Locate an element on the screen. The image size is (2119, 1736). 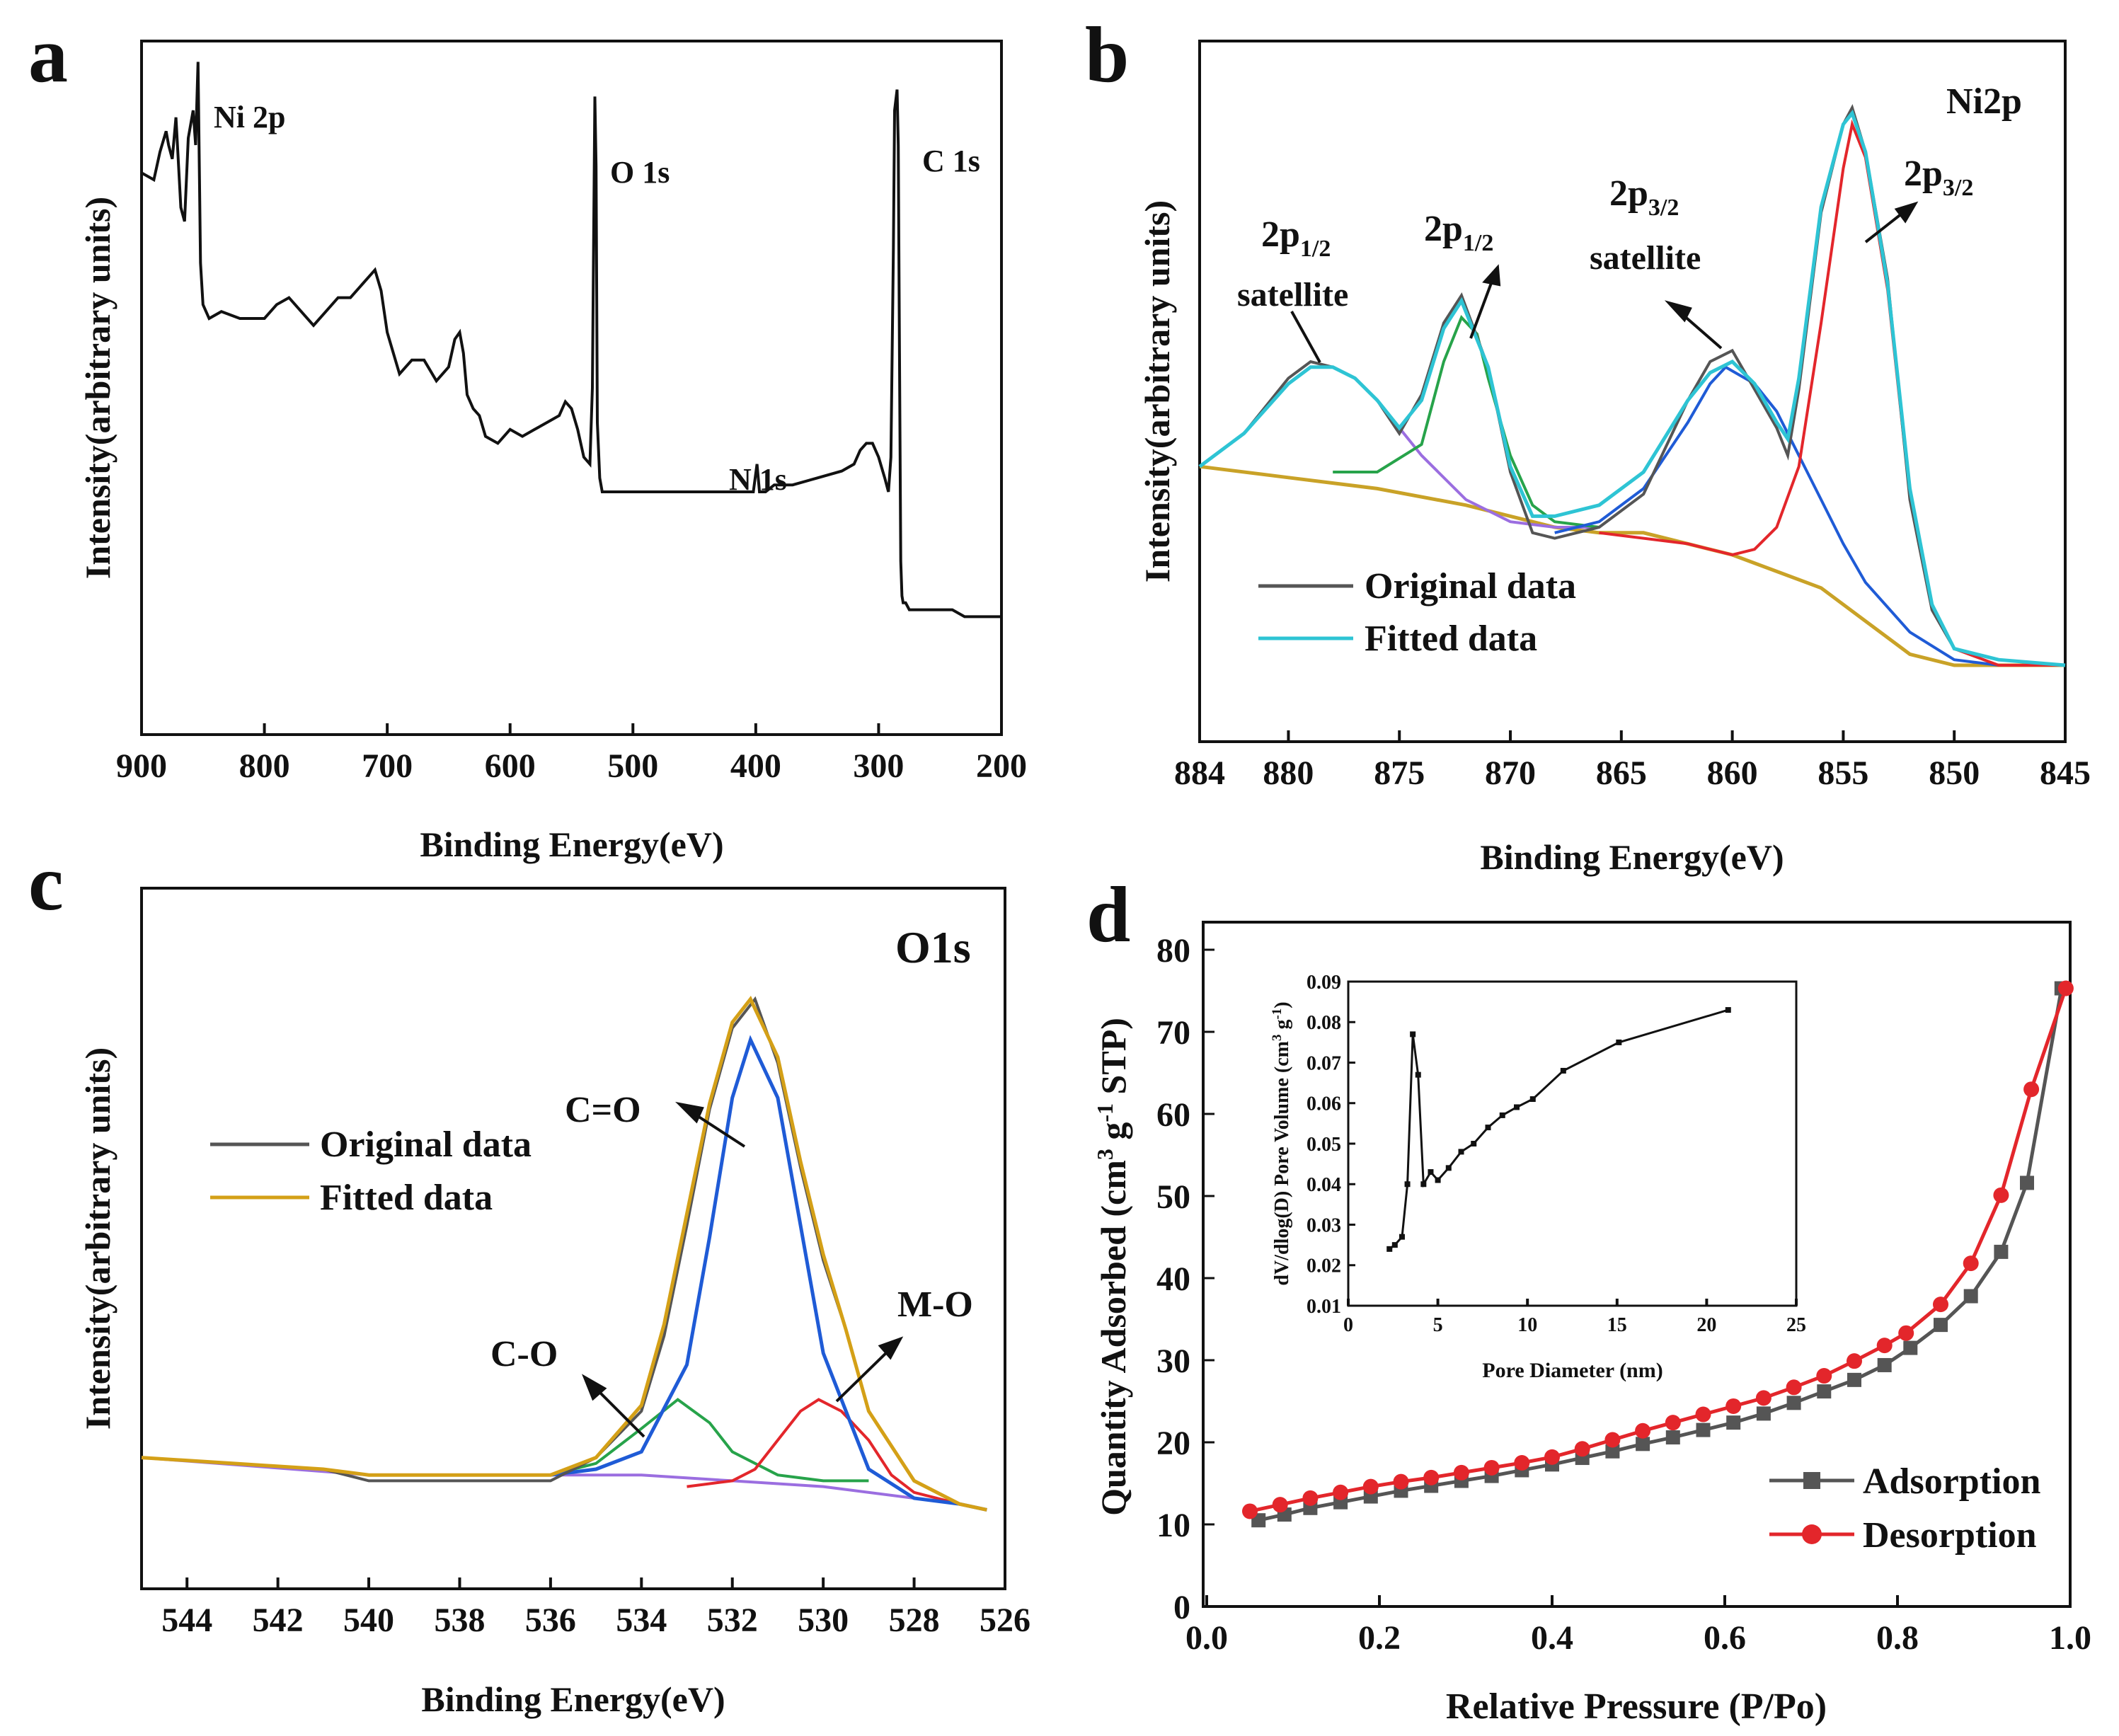
panel-b-legend-fitted: Fitted data is located at coordinates (1451, 639).